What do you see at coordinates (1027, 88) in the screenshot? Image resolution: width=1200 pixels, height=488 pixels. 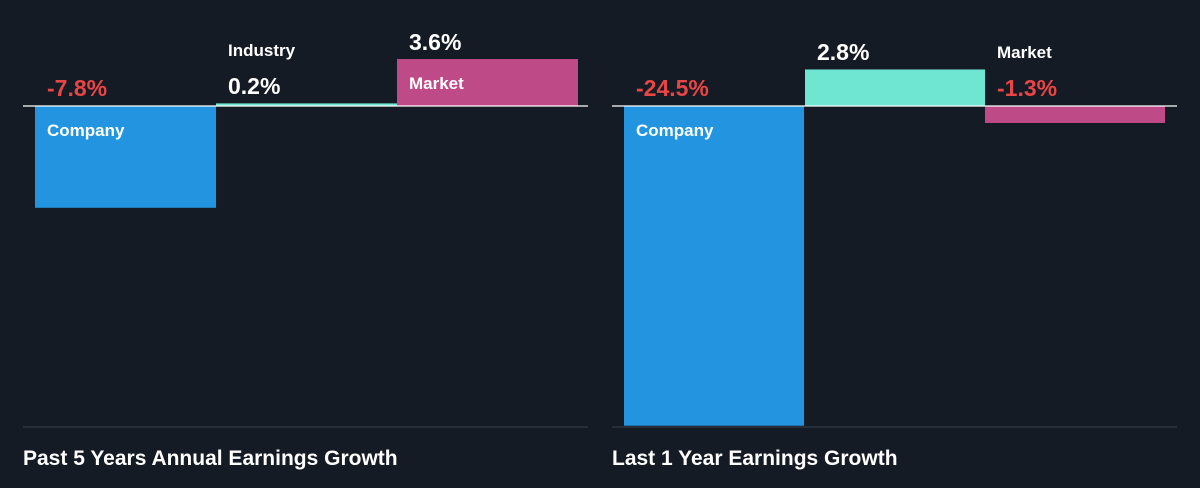 I see `value-label-market: -1.3%` at bounding box center [1027, 88].